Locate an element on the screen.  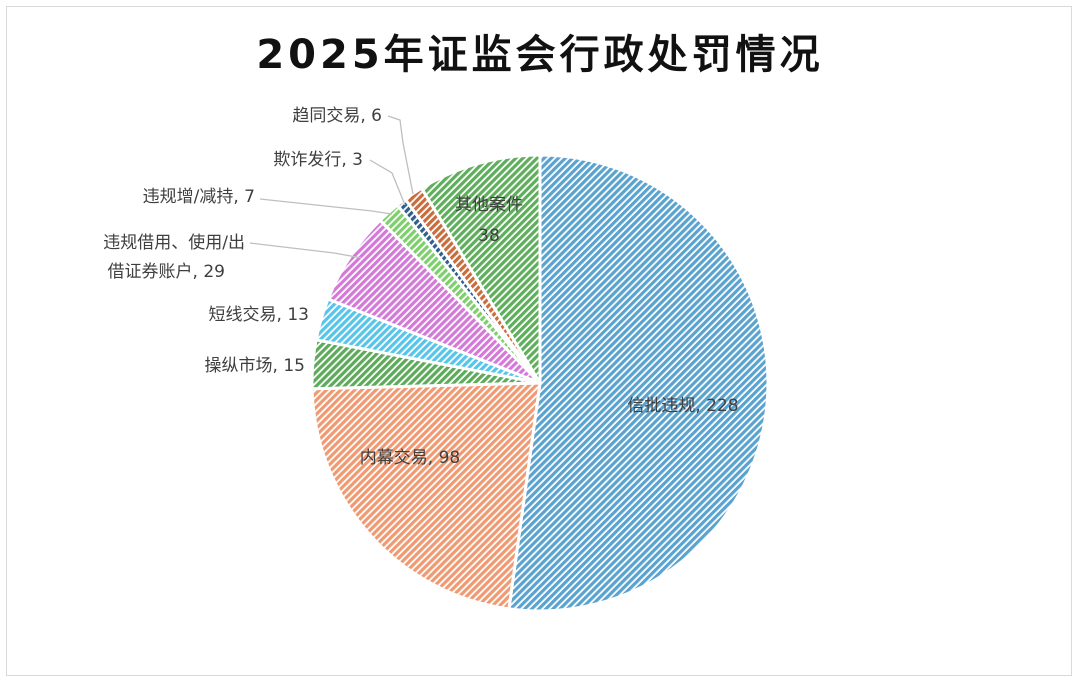
data-label-insider: 内幕交易, 98 is located at coordinates (410, 458).